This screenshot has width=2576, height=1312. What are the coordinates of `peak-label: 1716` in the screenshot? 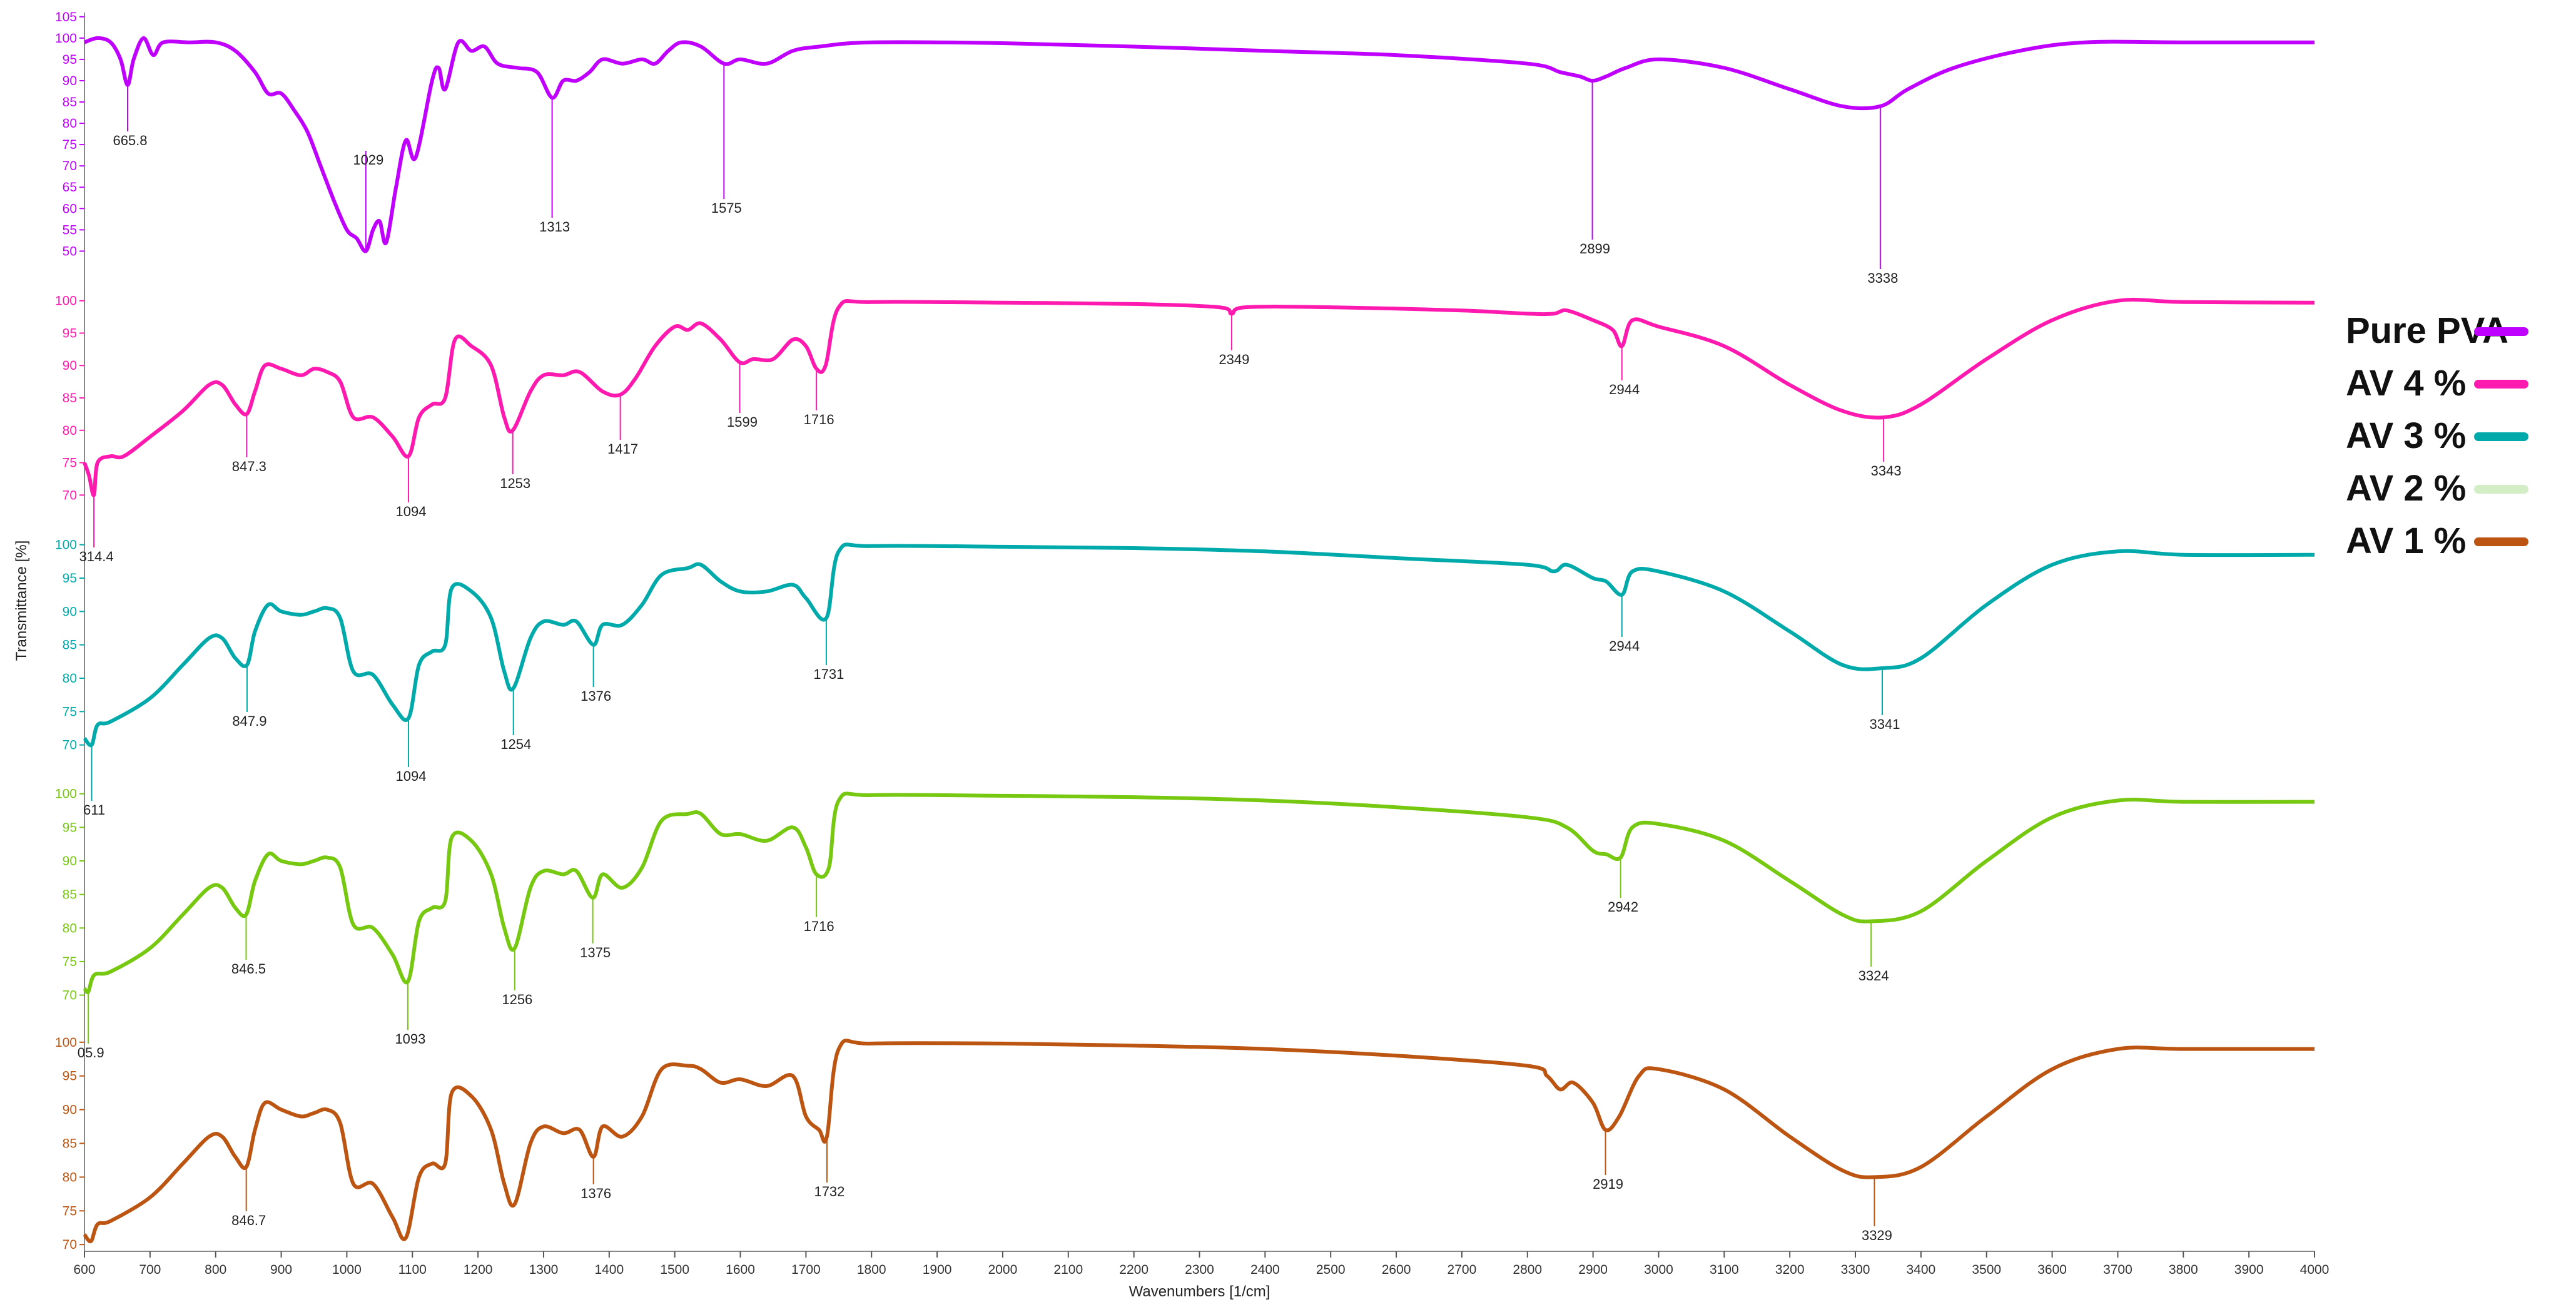 It's located at (819, 419).